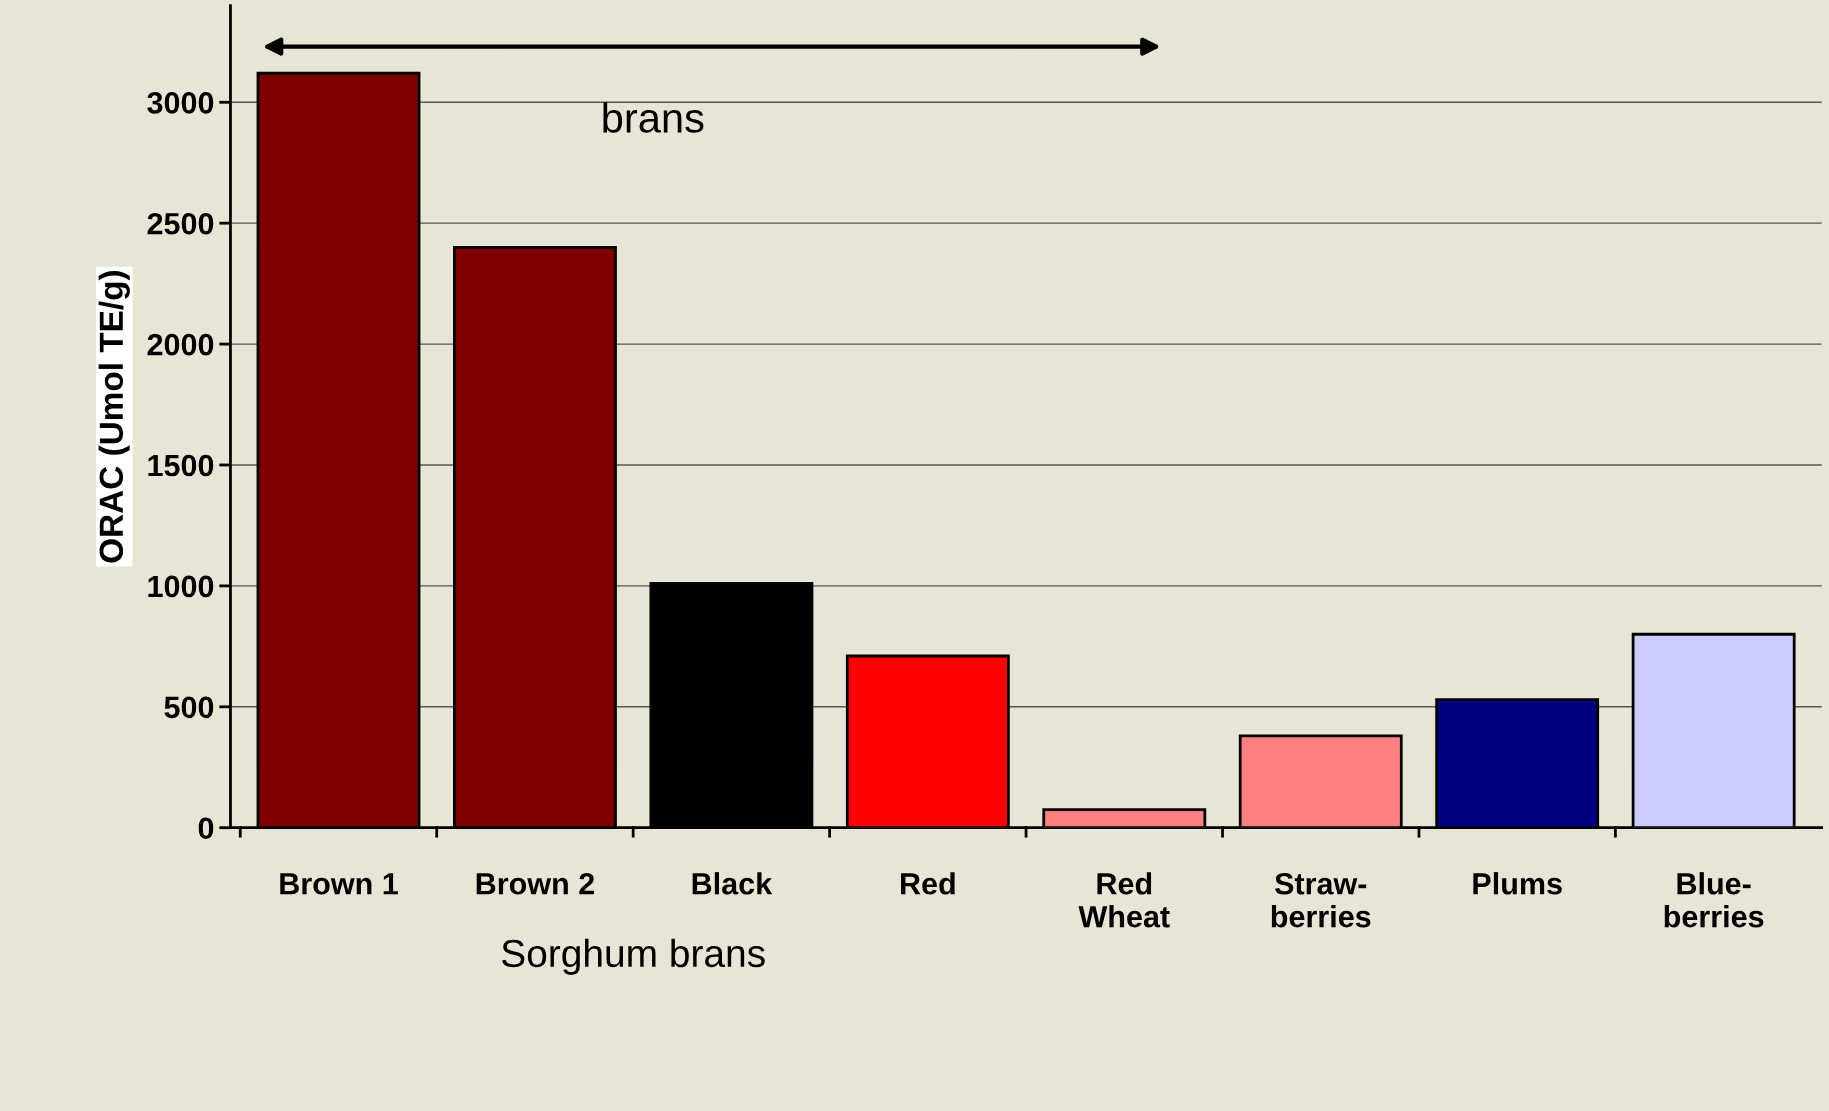 The image size is (1829, 1111). I want to click on y-tick-label: 1000, so click(181, 586).